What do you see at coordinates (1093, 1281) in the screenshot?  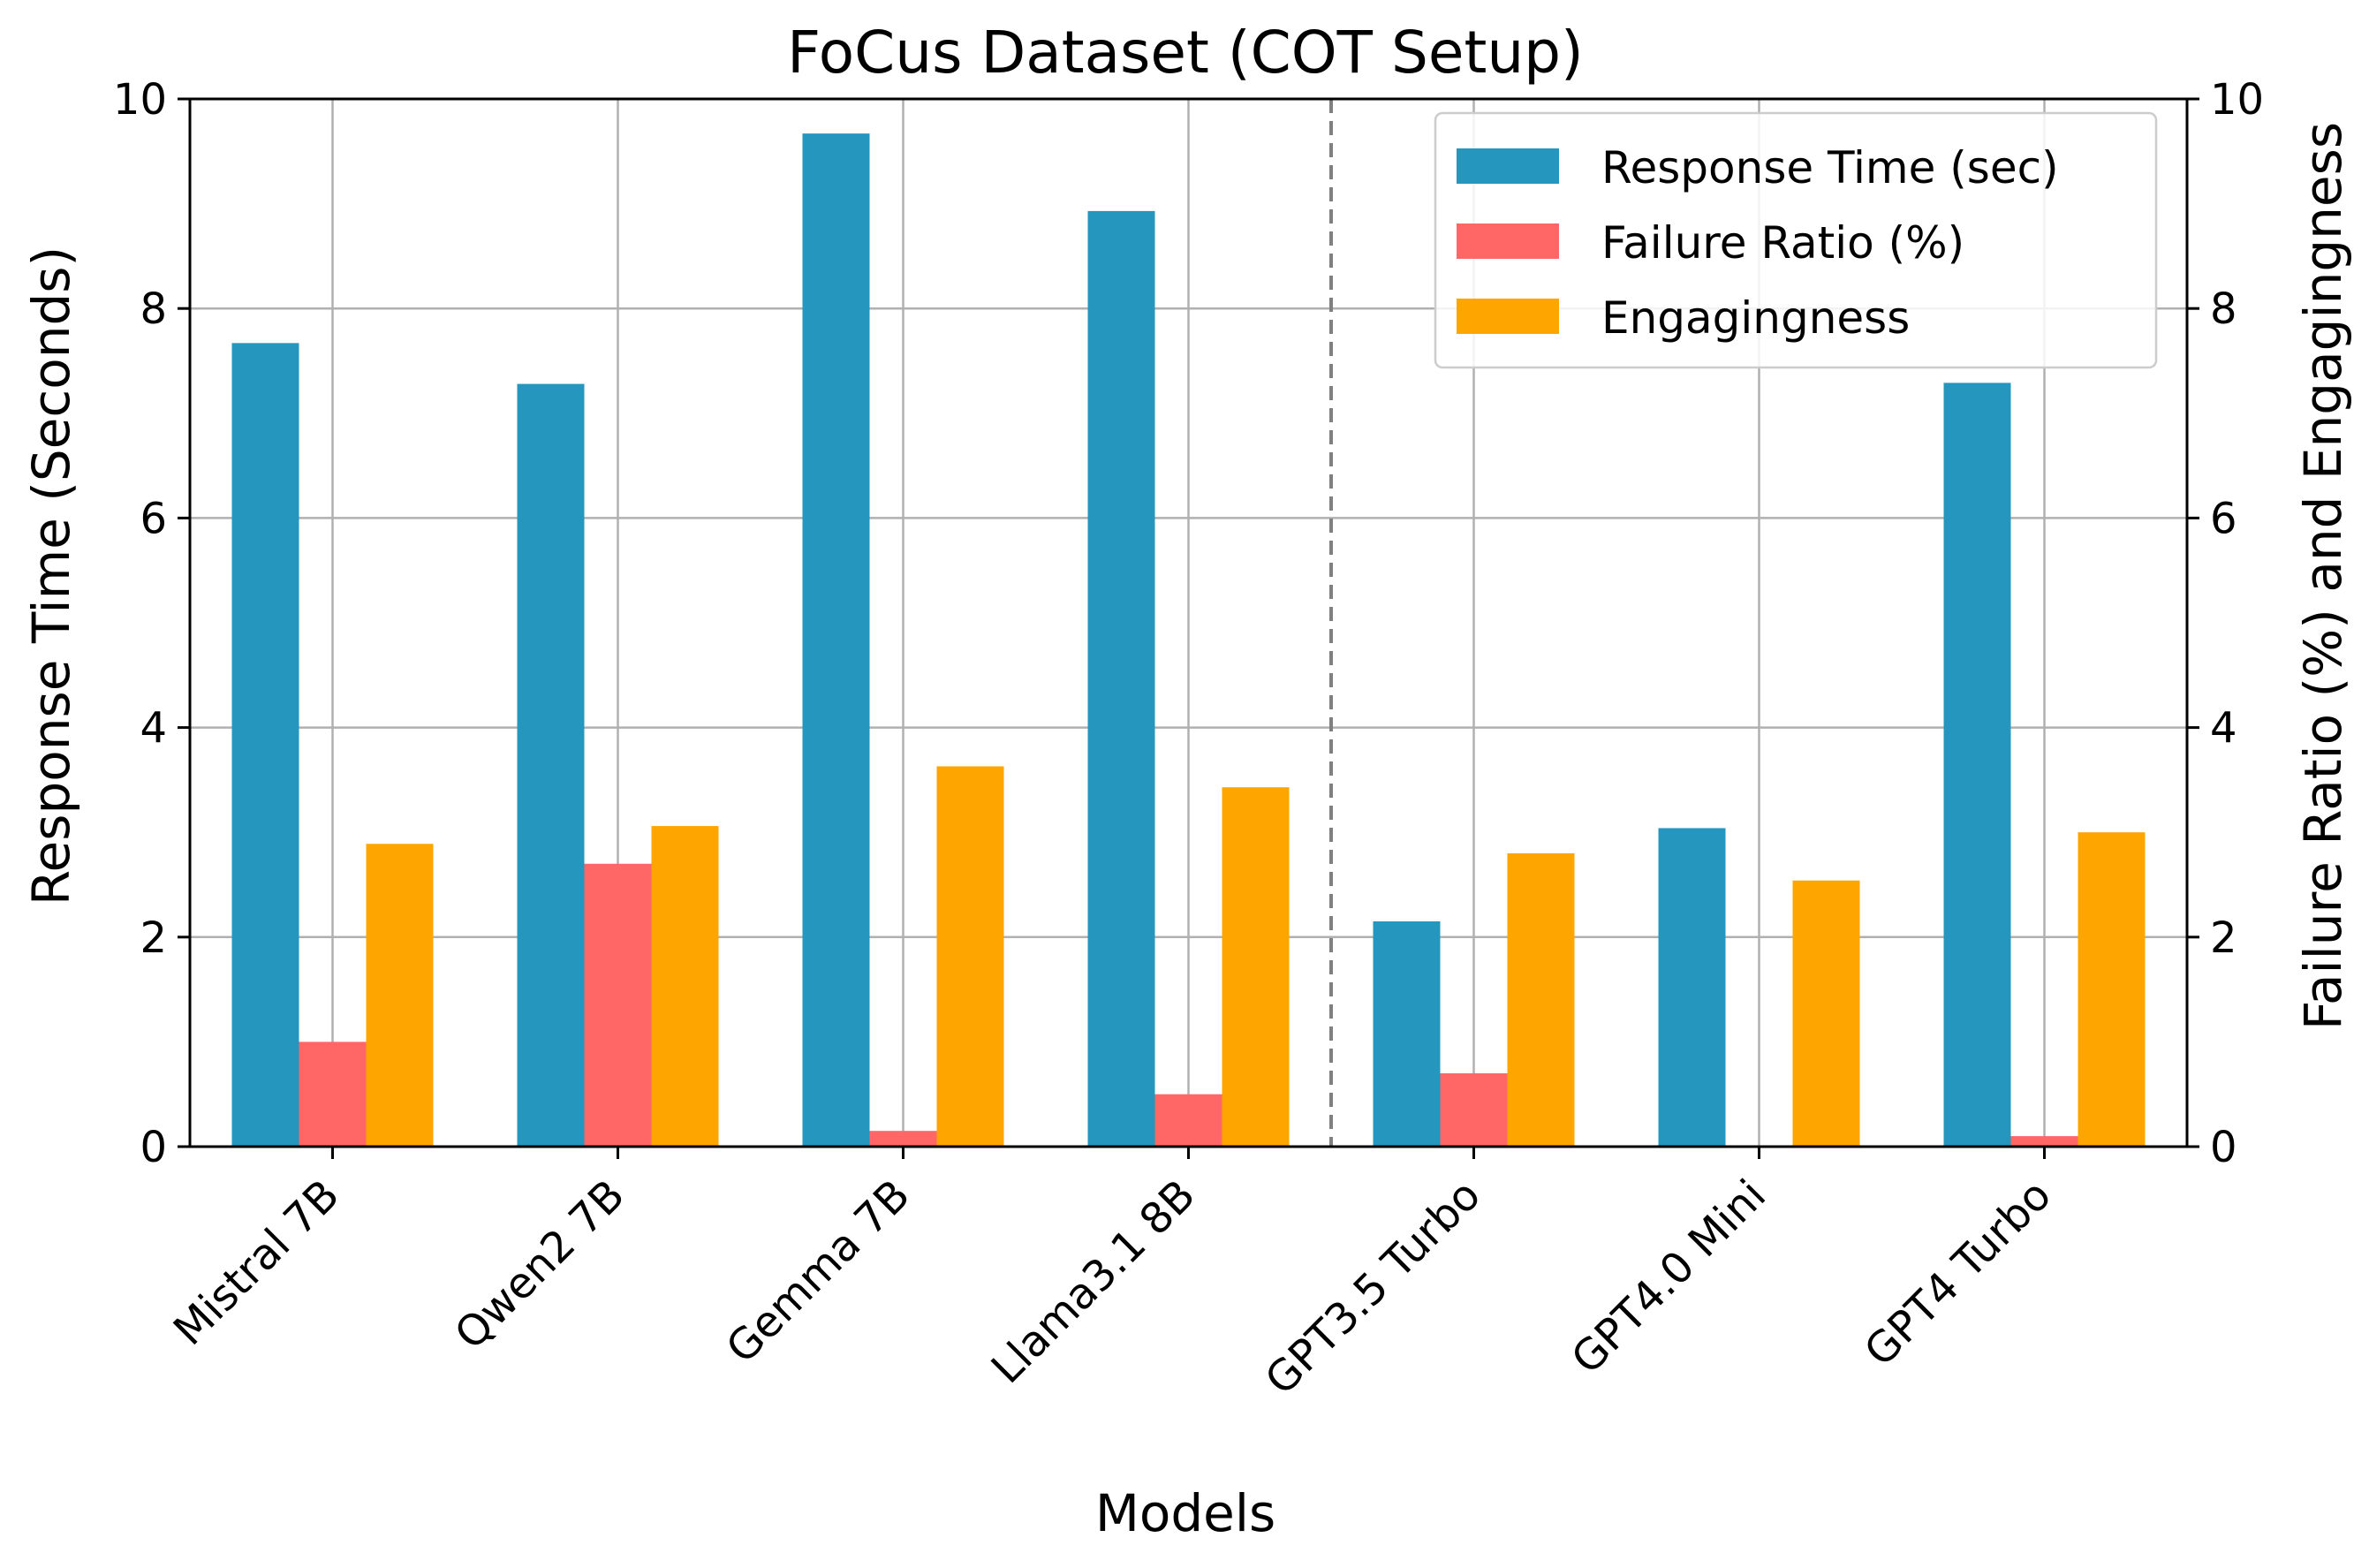 I see `x-tick-label-llama3-1-8b: Llama3.1 8B` at bounding box center [1093, 1281].